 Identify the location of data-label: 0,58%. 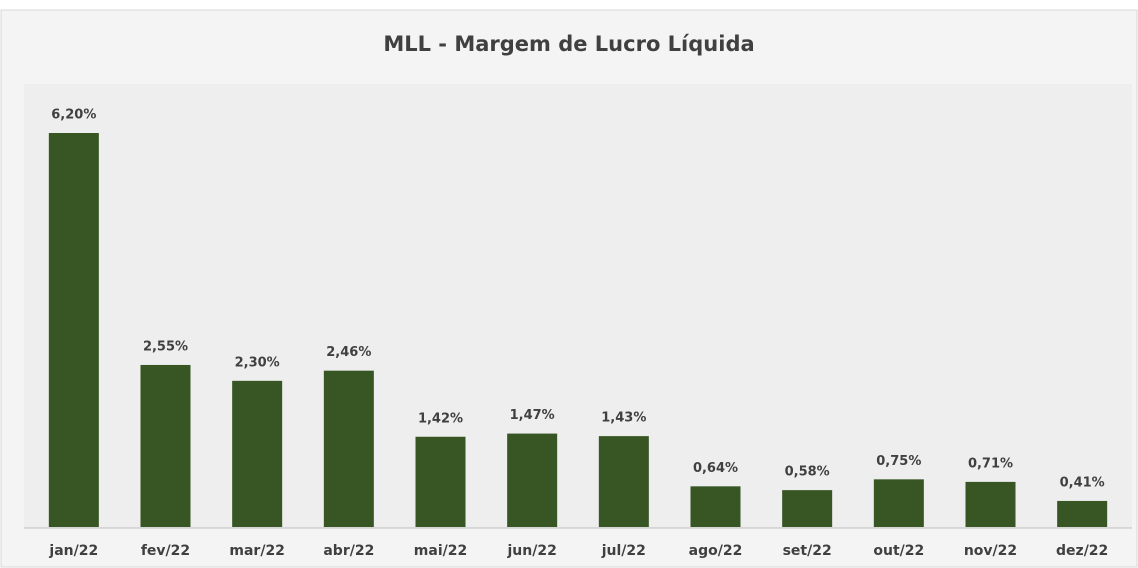
(807, 472).